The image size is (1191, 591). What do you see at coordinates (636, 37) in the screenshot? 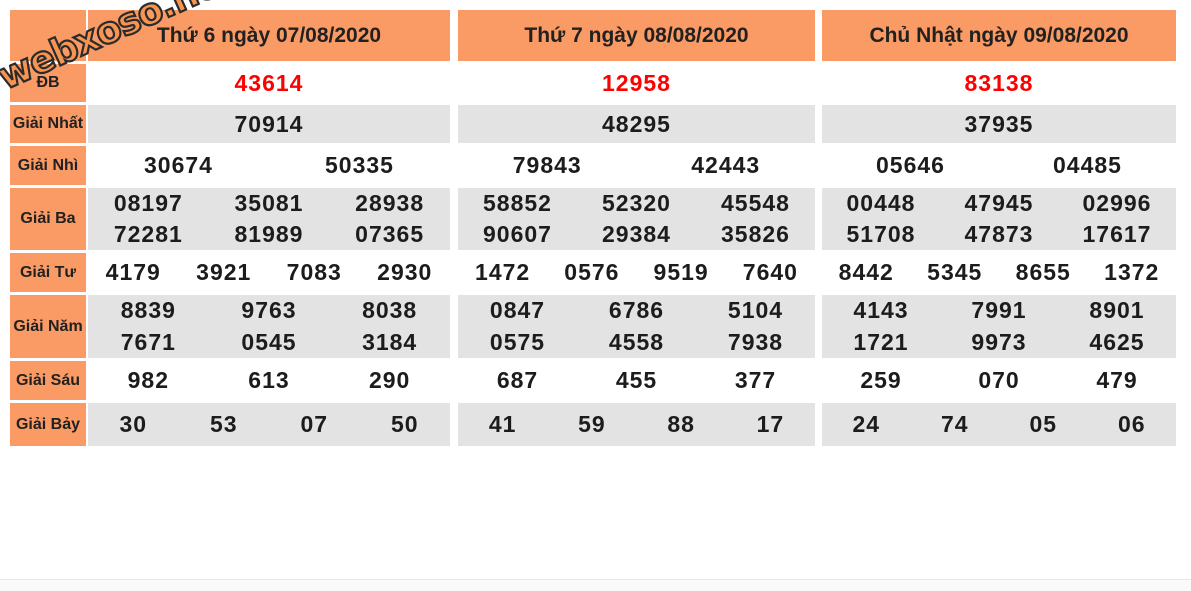
I see `day-header: Thứ 7 ngày 08/08/2020` at bounding box center [636, 37].